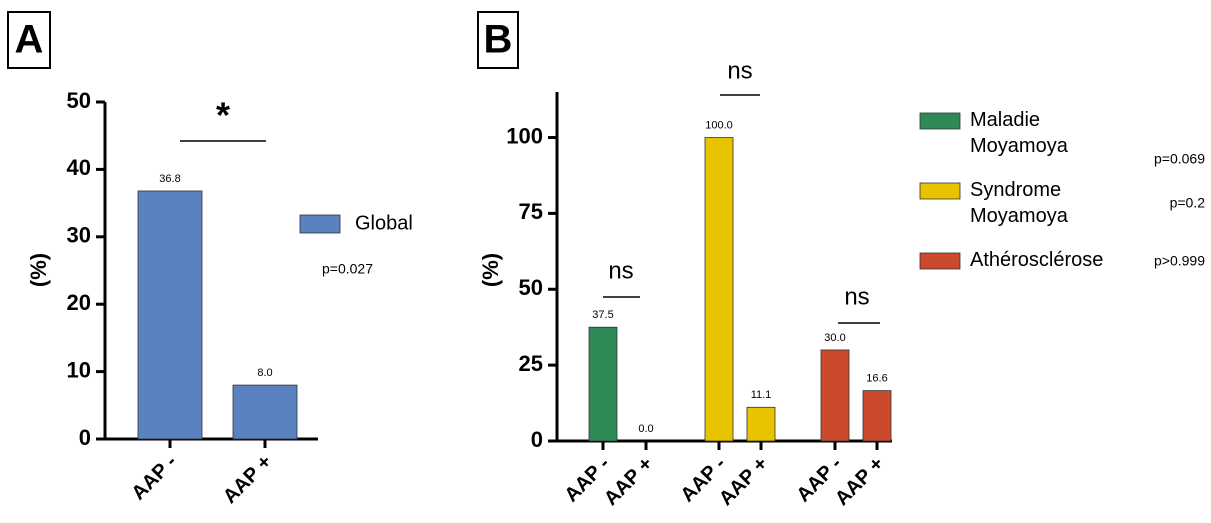  I want to click on p-value: p=0.069, so click(1179, 159).